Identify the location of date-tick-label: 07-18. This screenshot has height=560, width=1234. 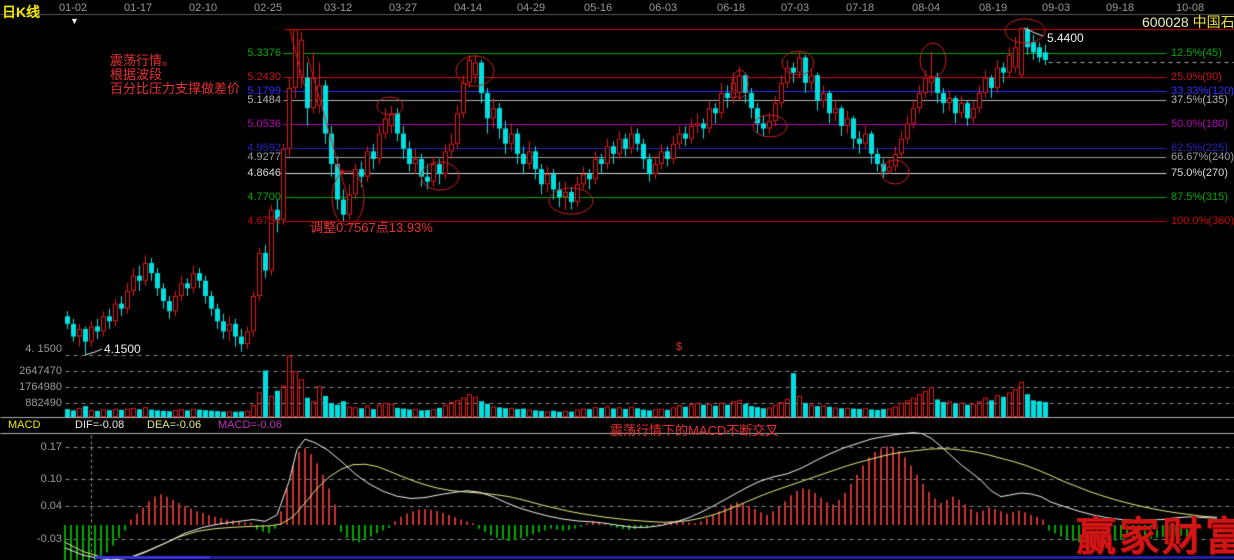
(860, 8).